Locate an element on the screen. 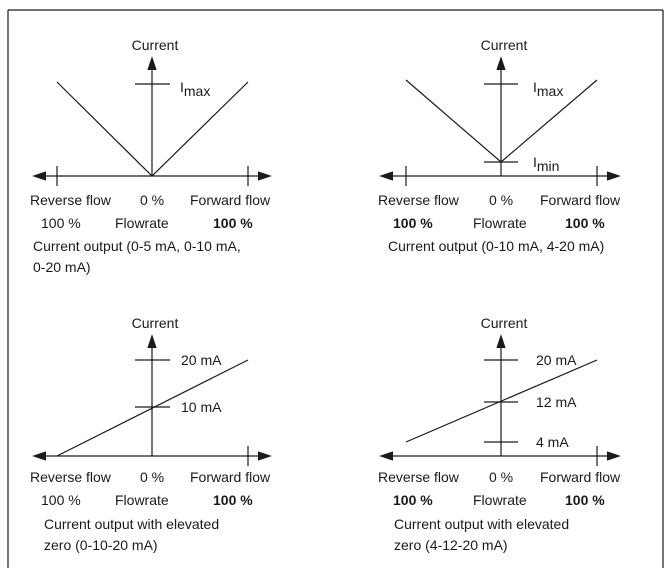 This screenshot has width=667, height=574. label-4ma: 4 mA is located at coordinates (552, 442).